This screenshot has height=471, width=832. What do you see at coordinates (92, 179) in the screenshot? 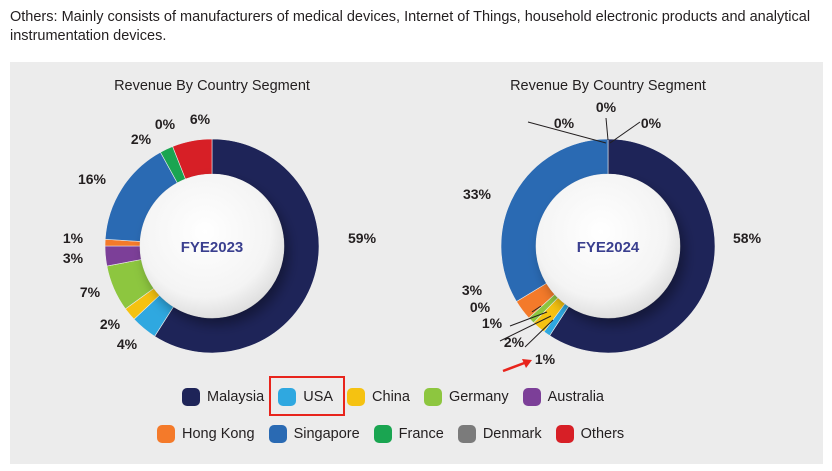
I see `data-label-singapore: 16%` at bounding box center [92, 179].